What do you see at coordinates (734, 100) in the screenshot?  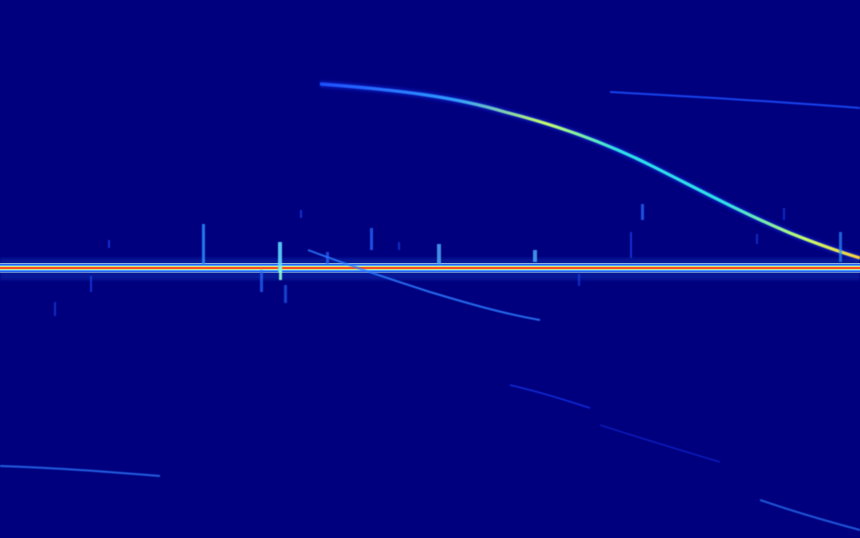 I see `faint-upper-right-trace` at bounding box center [734, 100].